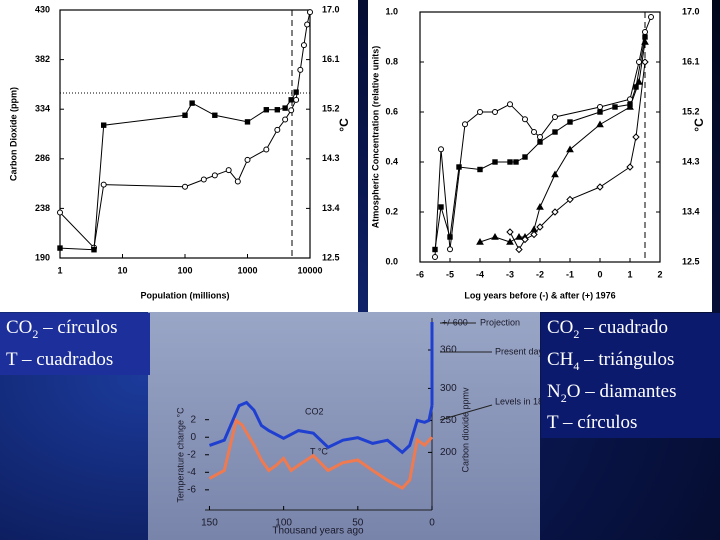 The height and width of the screenshot is (540, 720). I want to click on y2-tick-label: 17.0, so click(331, 9).